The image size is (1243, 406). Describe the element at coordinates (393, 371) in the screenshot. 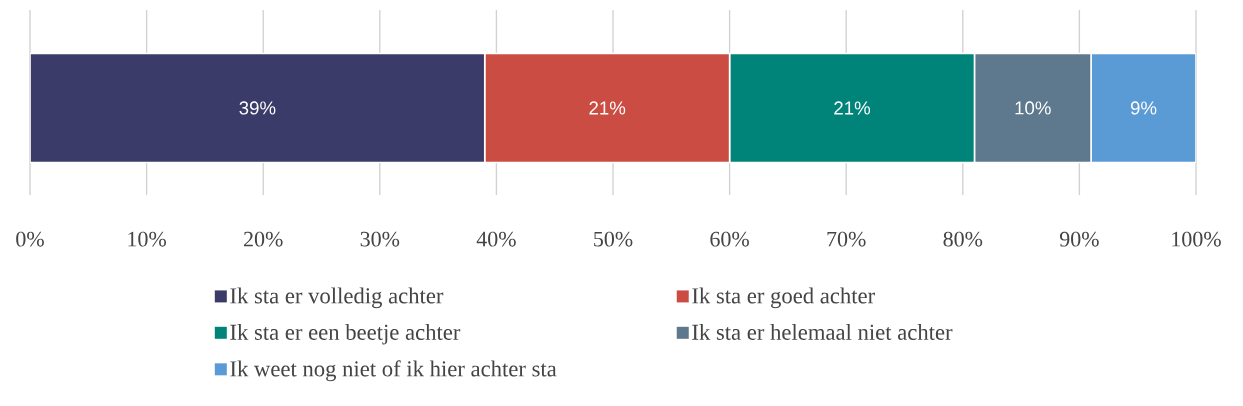

I see `legend-label: Ik weet nog niet of ik hier achter sta` at that location.